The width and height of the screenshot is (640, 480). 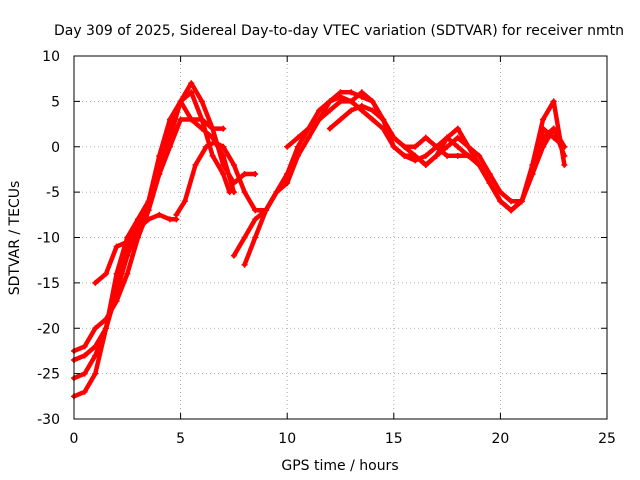 What do you see at coordinates (180, 439) in the screenshot?
I see `x-tick-label: 5` at bounding box center [180, 439].